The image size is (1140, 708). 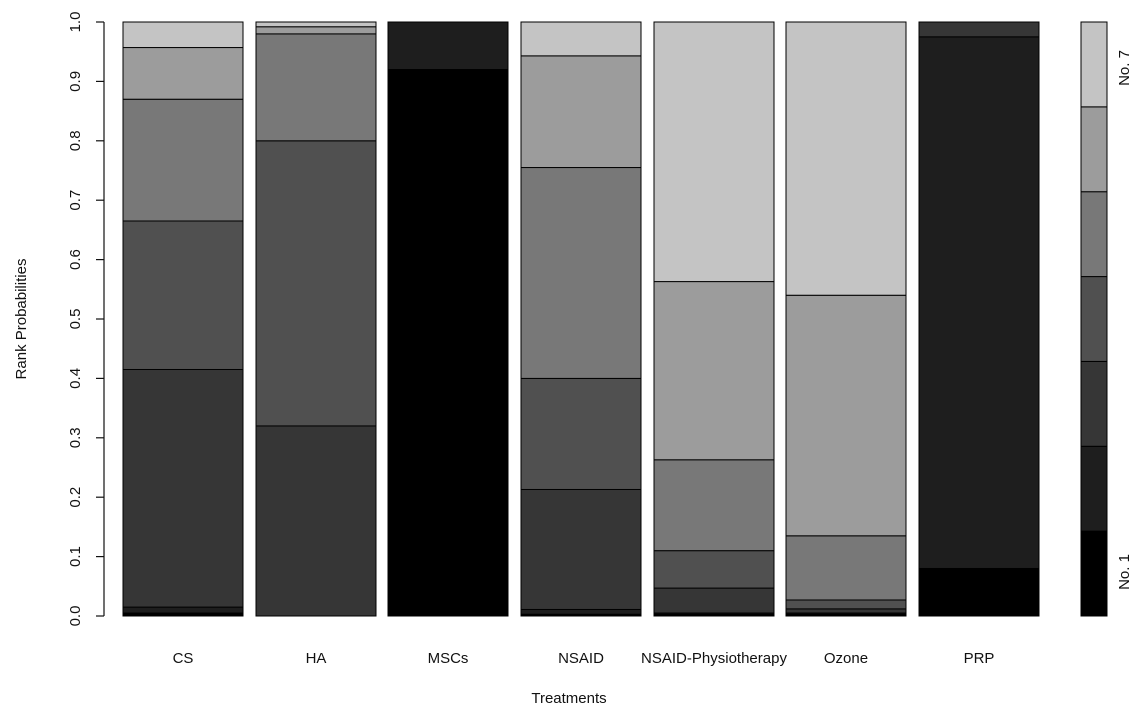 What do you see at coordinates (75, 616) in the screenshot?
I see `y-tick-label: 0.0` at bounding box center [75, 616].